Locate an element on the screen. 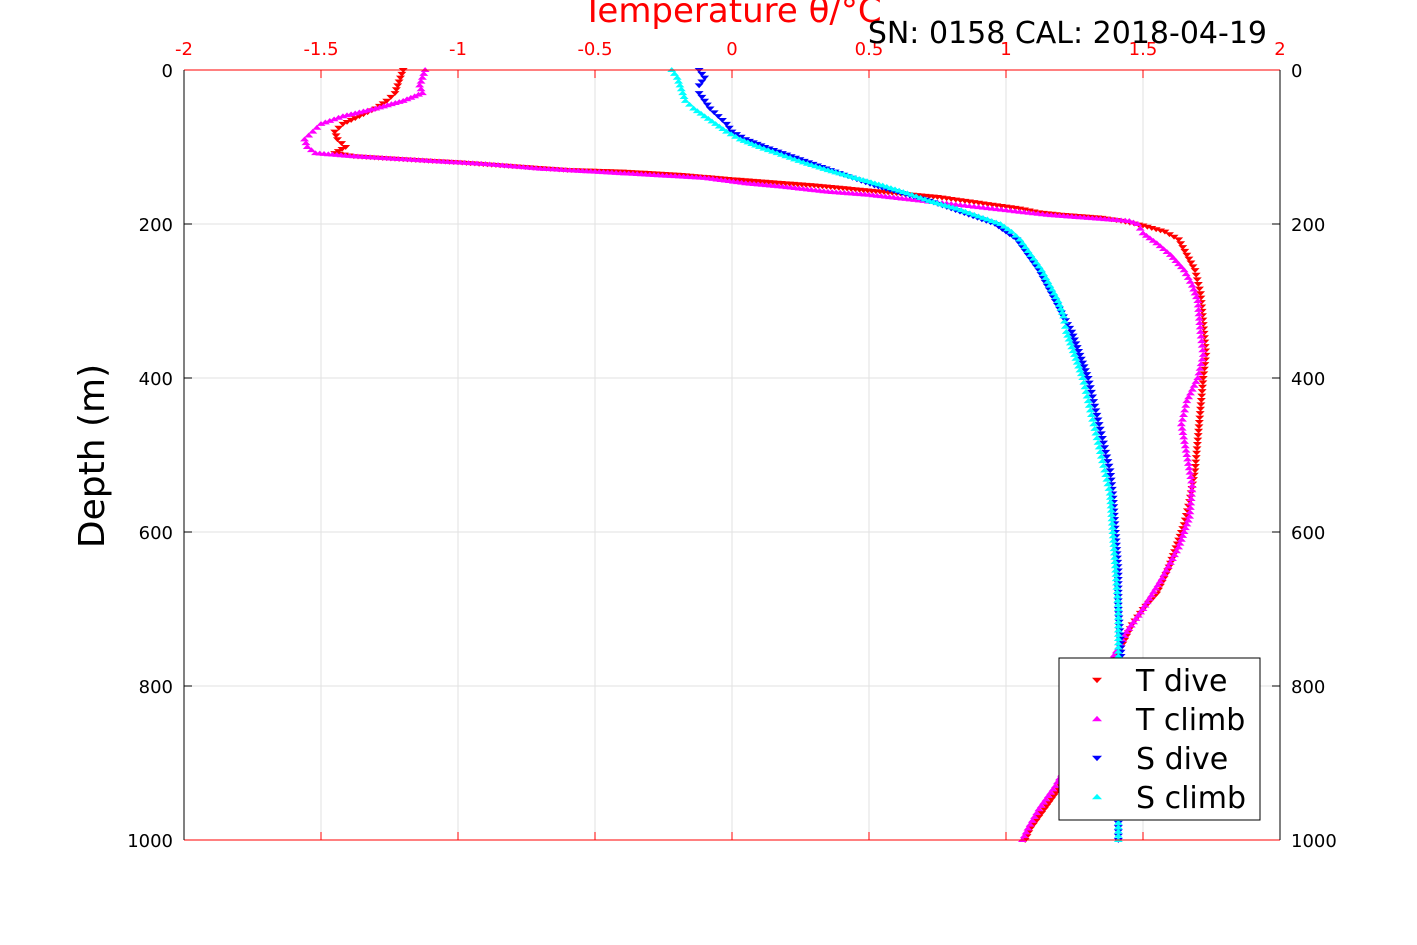  legend-label: S dive is located at coordinates (1182, 759).